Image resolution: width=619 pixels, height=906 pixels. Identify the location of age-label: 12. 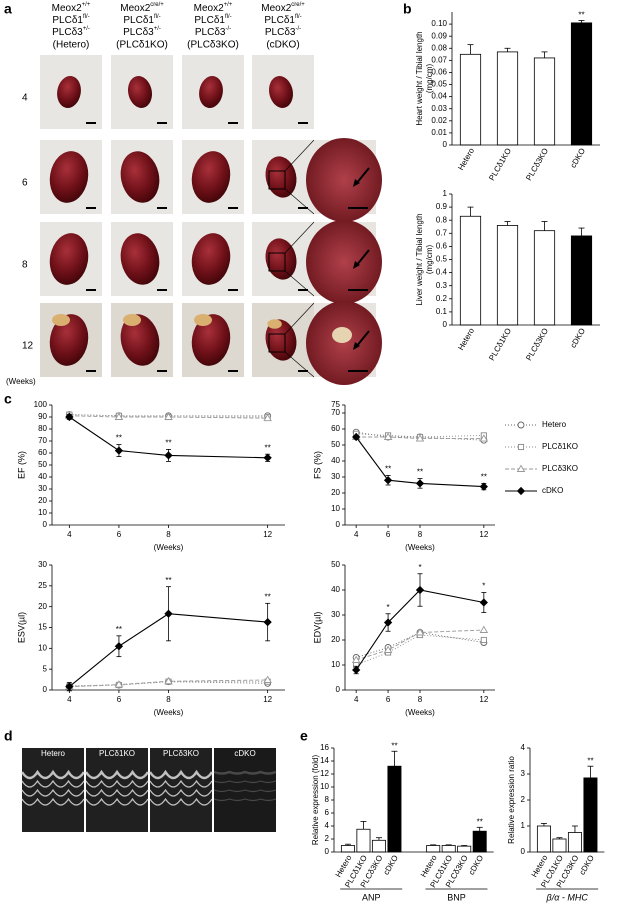
(28, 346).